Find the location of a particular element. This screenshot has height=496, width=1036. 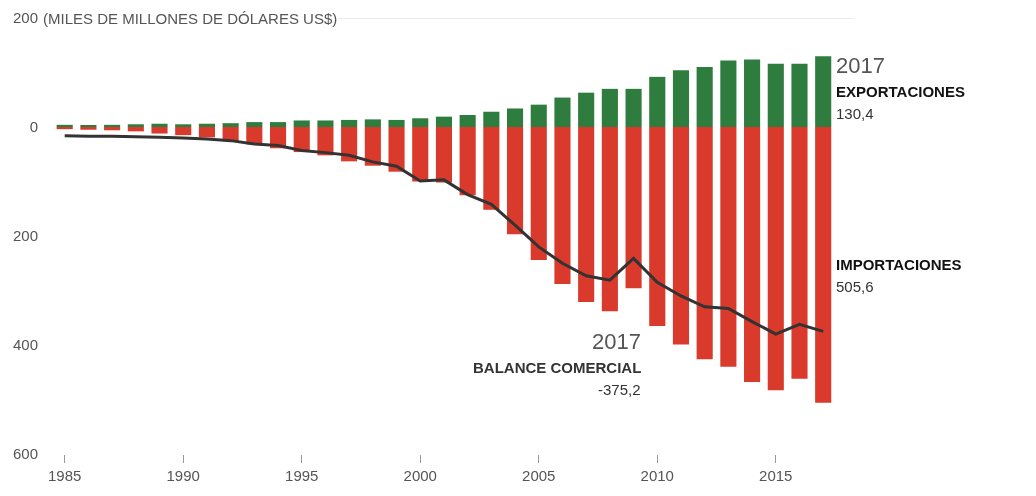

y-axis-title: (MILES DE MILLONES DE DÓLARES US$) is located at coordinates (190, 18).